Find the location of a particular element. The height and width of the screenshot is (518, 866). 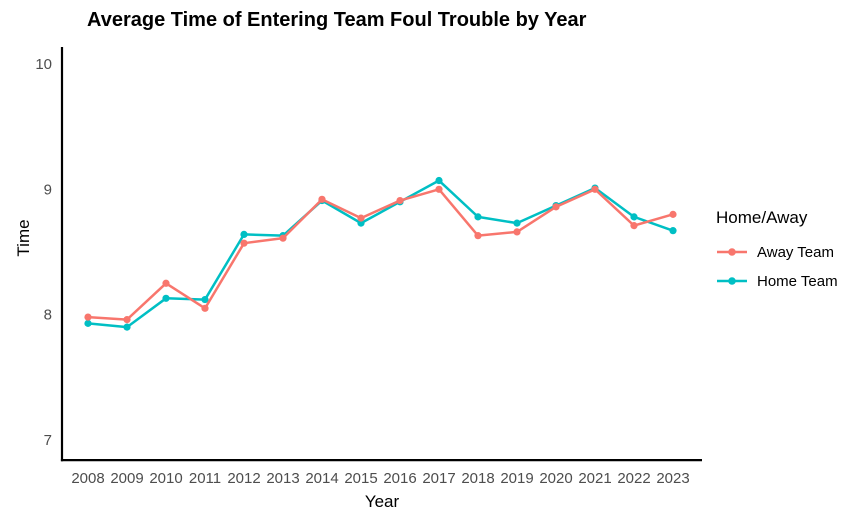

away-team-line-marker-icon is located at coordinates (732, 252).